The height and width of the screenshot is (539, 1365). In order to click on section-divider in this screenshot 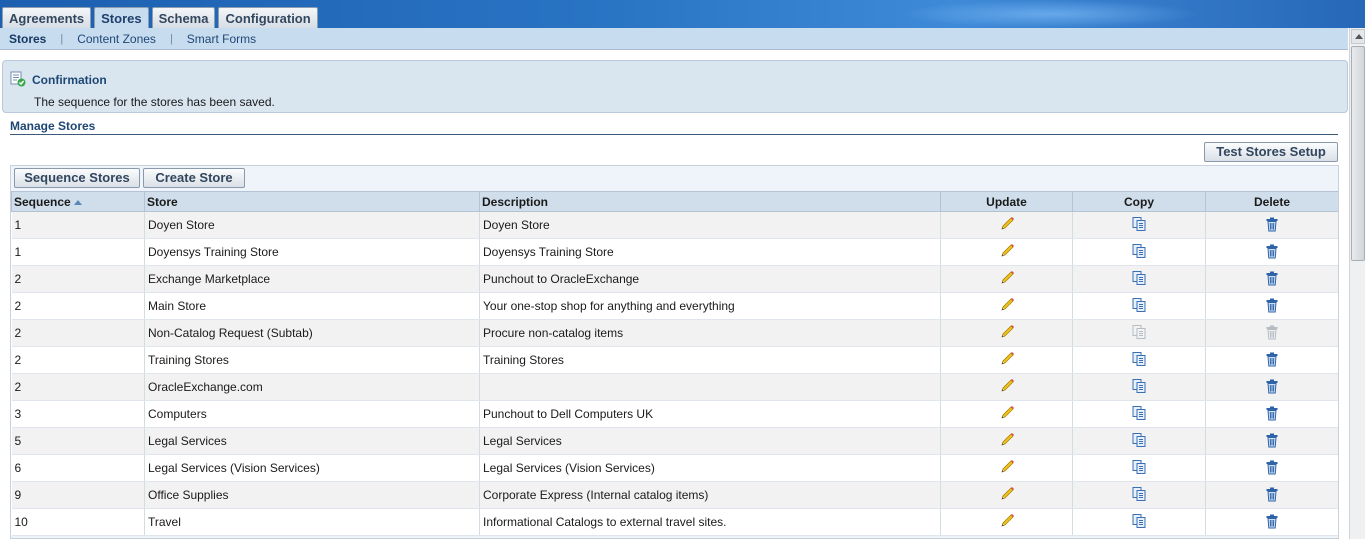, I will do `click(674, 134)`.